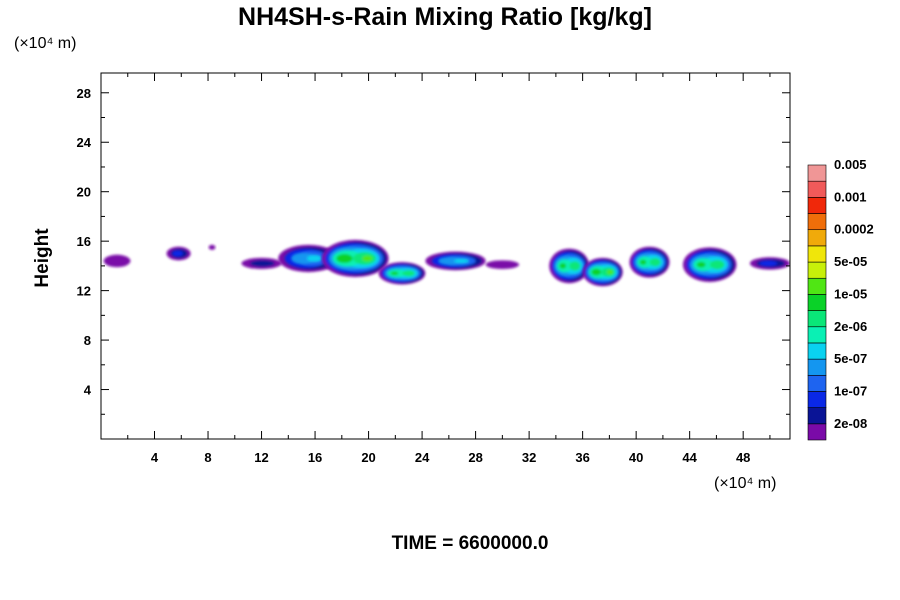  I want to click on y-tick-label: 28, so click(84, 93).